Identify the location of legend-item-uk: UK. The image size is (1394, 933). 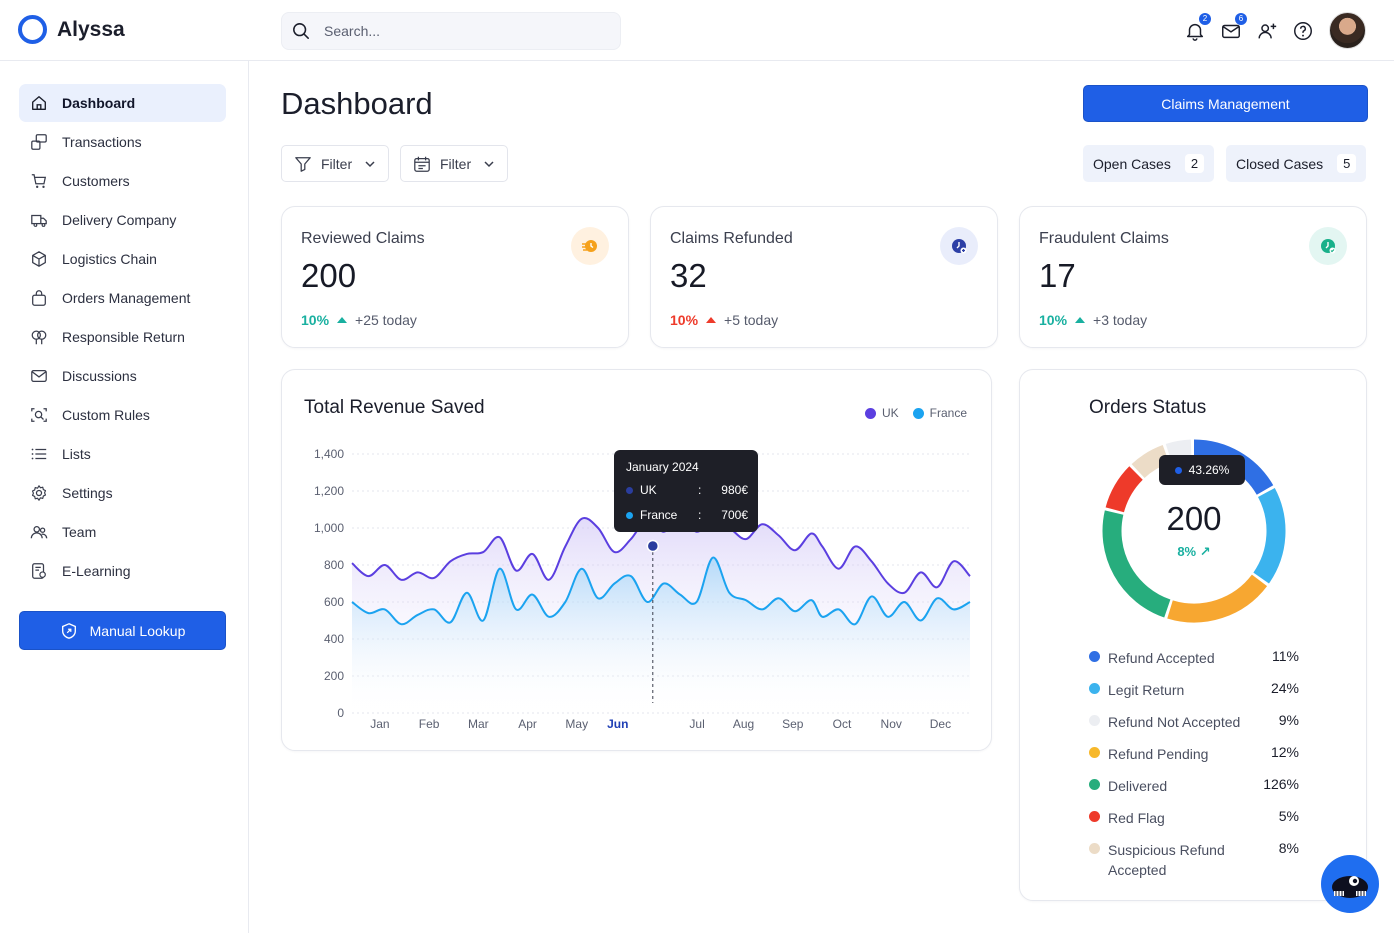
(881, 413).